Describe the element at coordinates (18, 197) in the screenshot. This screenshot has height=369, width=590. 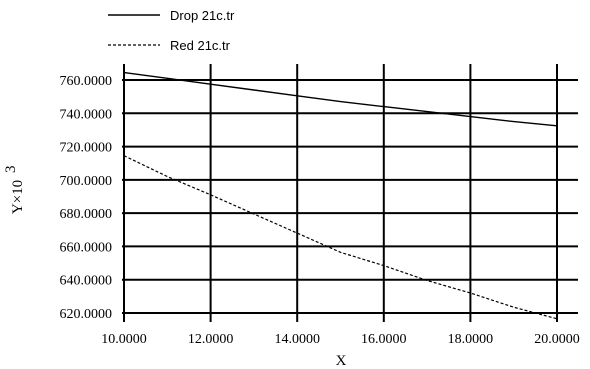
I see `y-axis-label: Y×10` at that location.